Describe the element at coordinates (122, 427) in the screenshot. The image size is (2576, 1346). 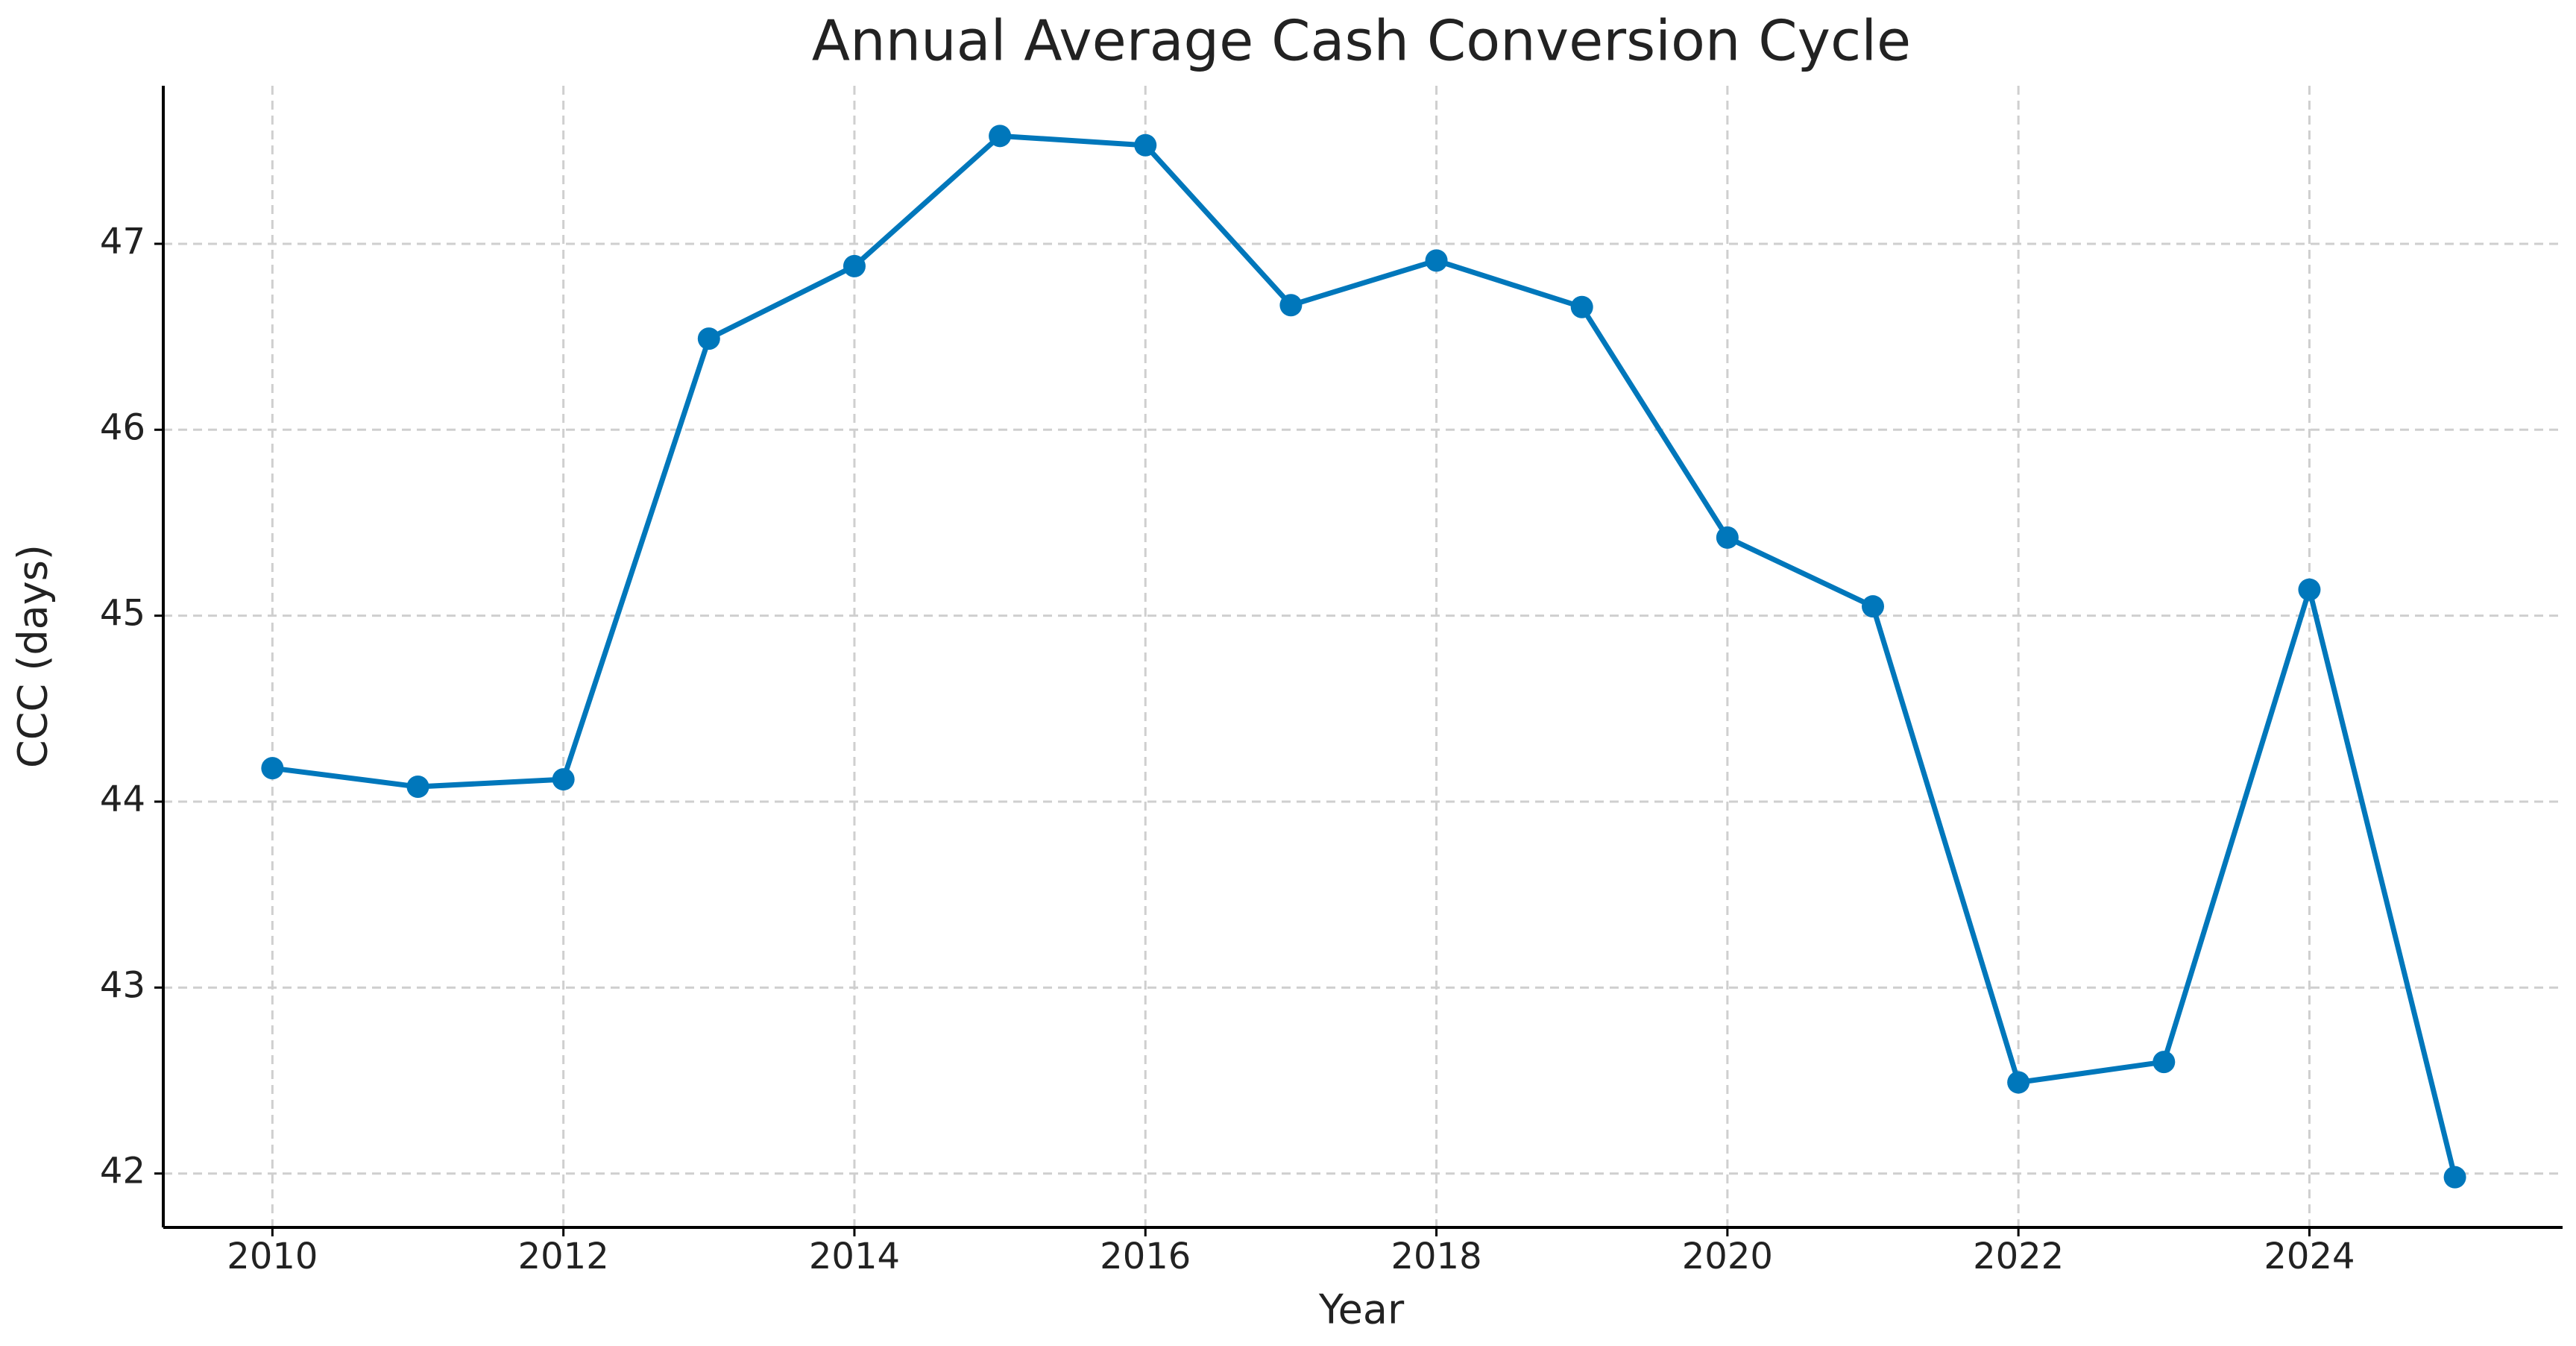
I see `y-tick-label: 46` at that location.